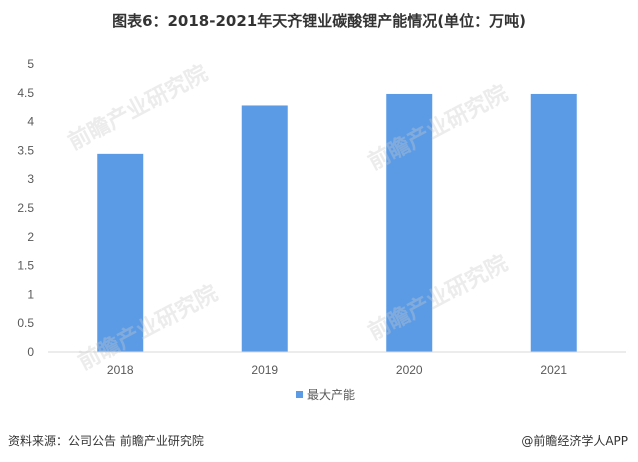 The width and height of the screenshot is (638, 462). I want to click on y-tick-label: 0, so click(30, 352).